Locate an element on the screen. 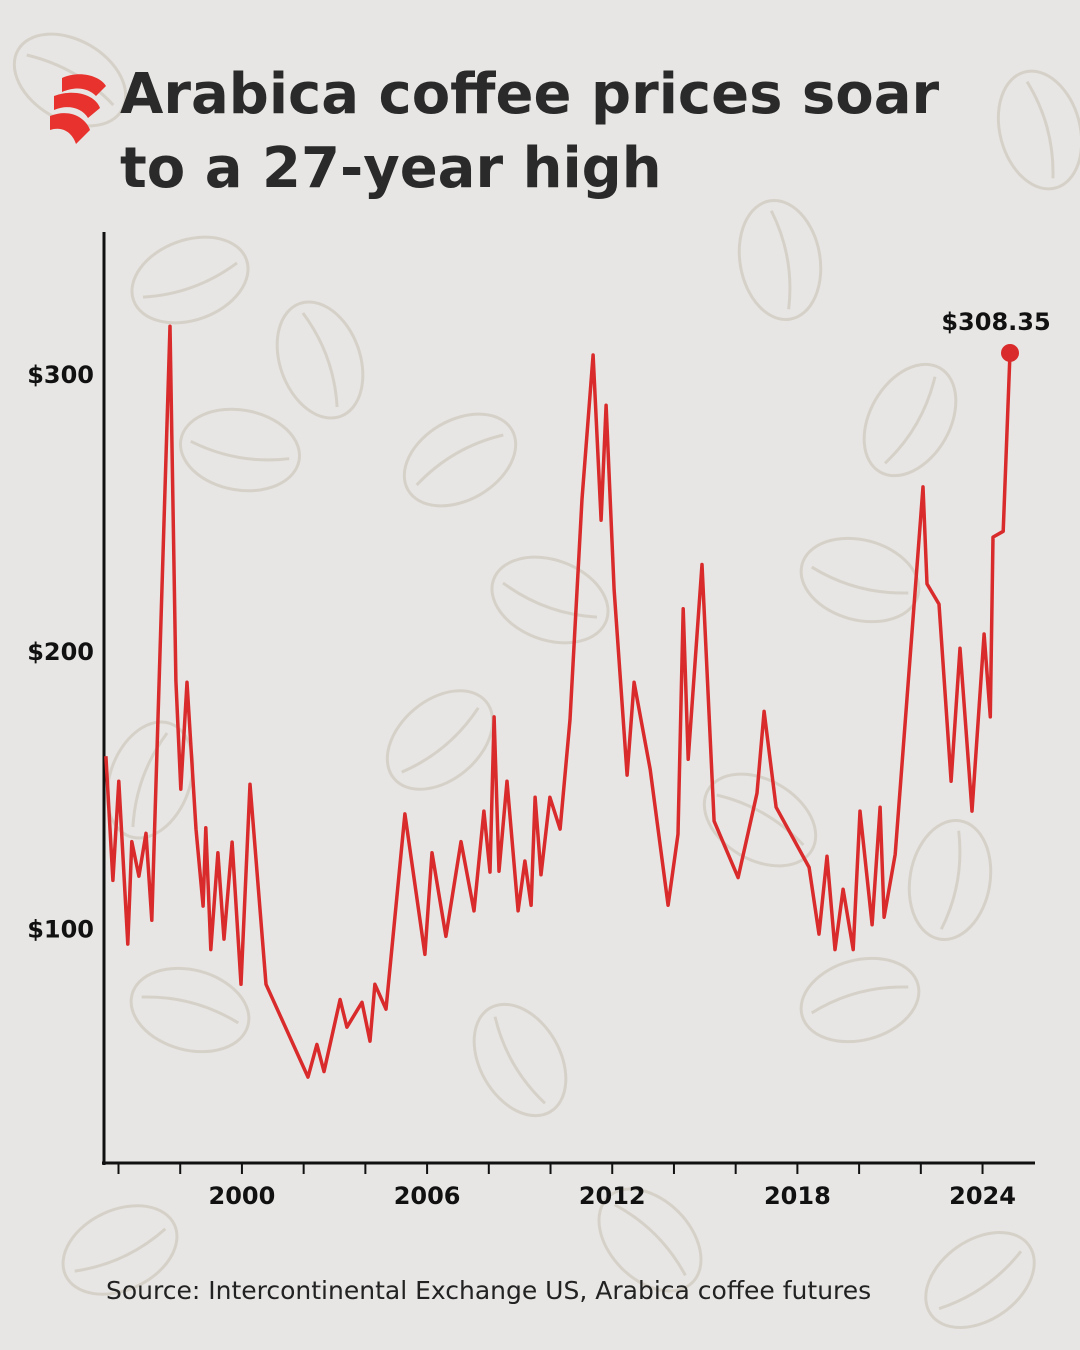 Image resolution: width=1080 pixels, height=1350 pixels. x-tick-label: 2000 is located at coordinates (242, 1196).